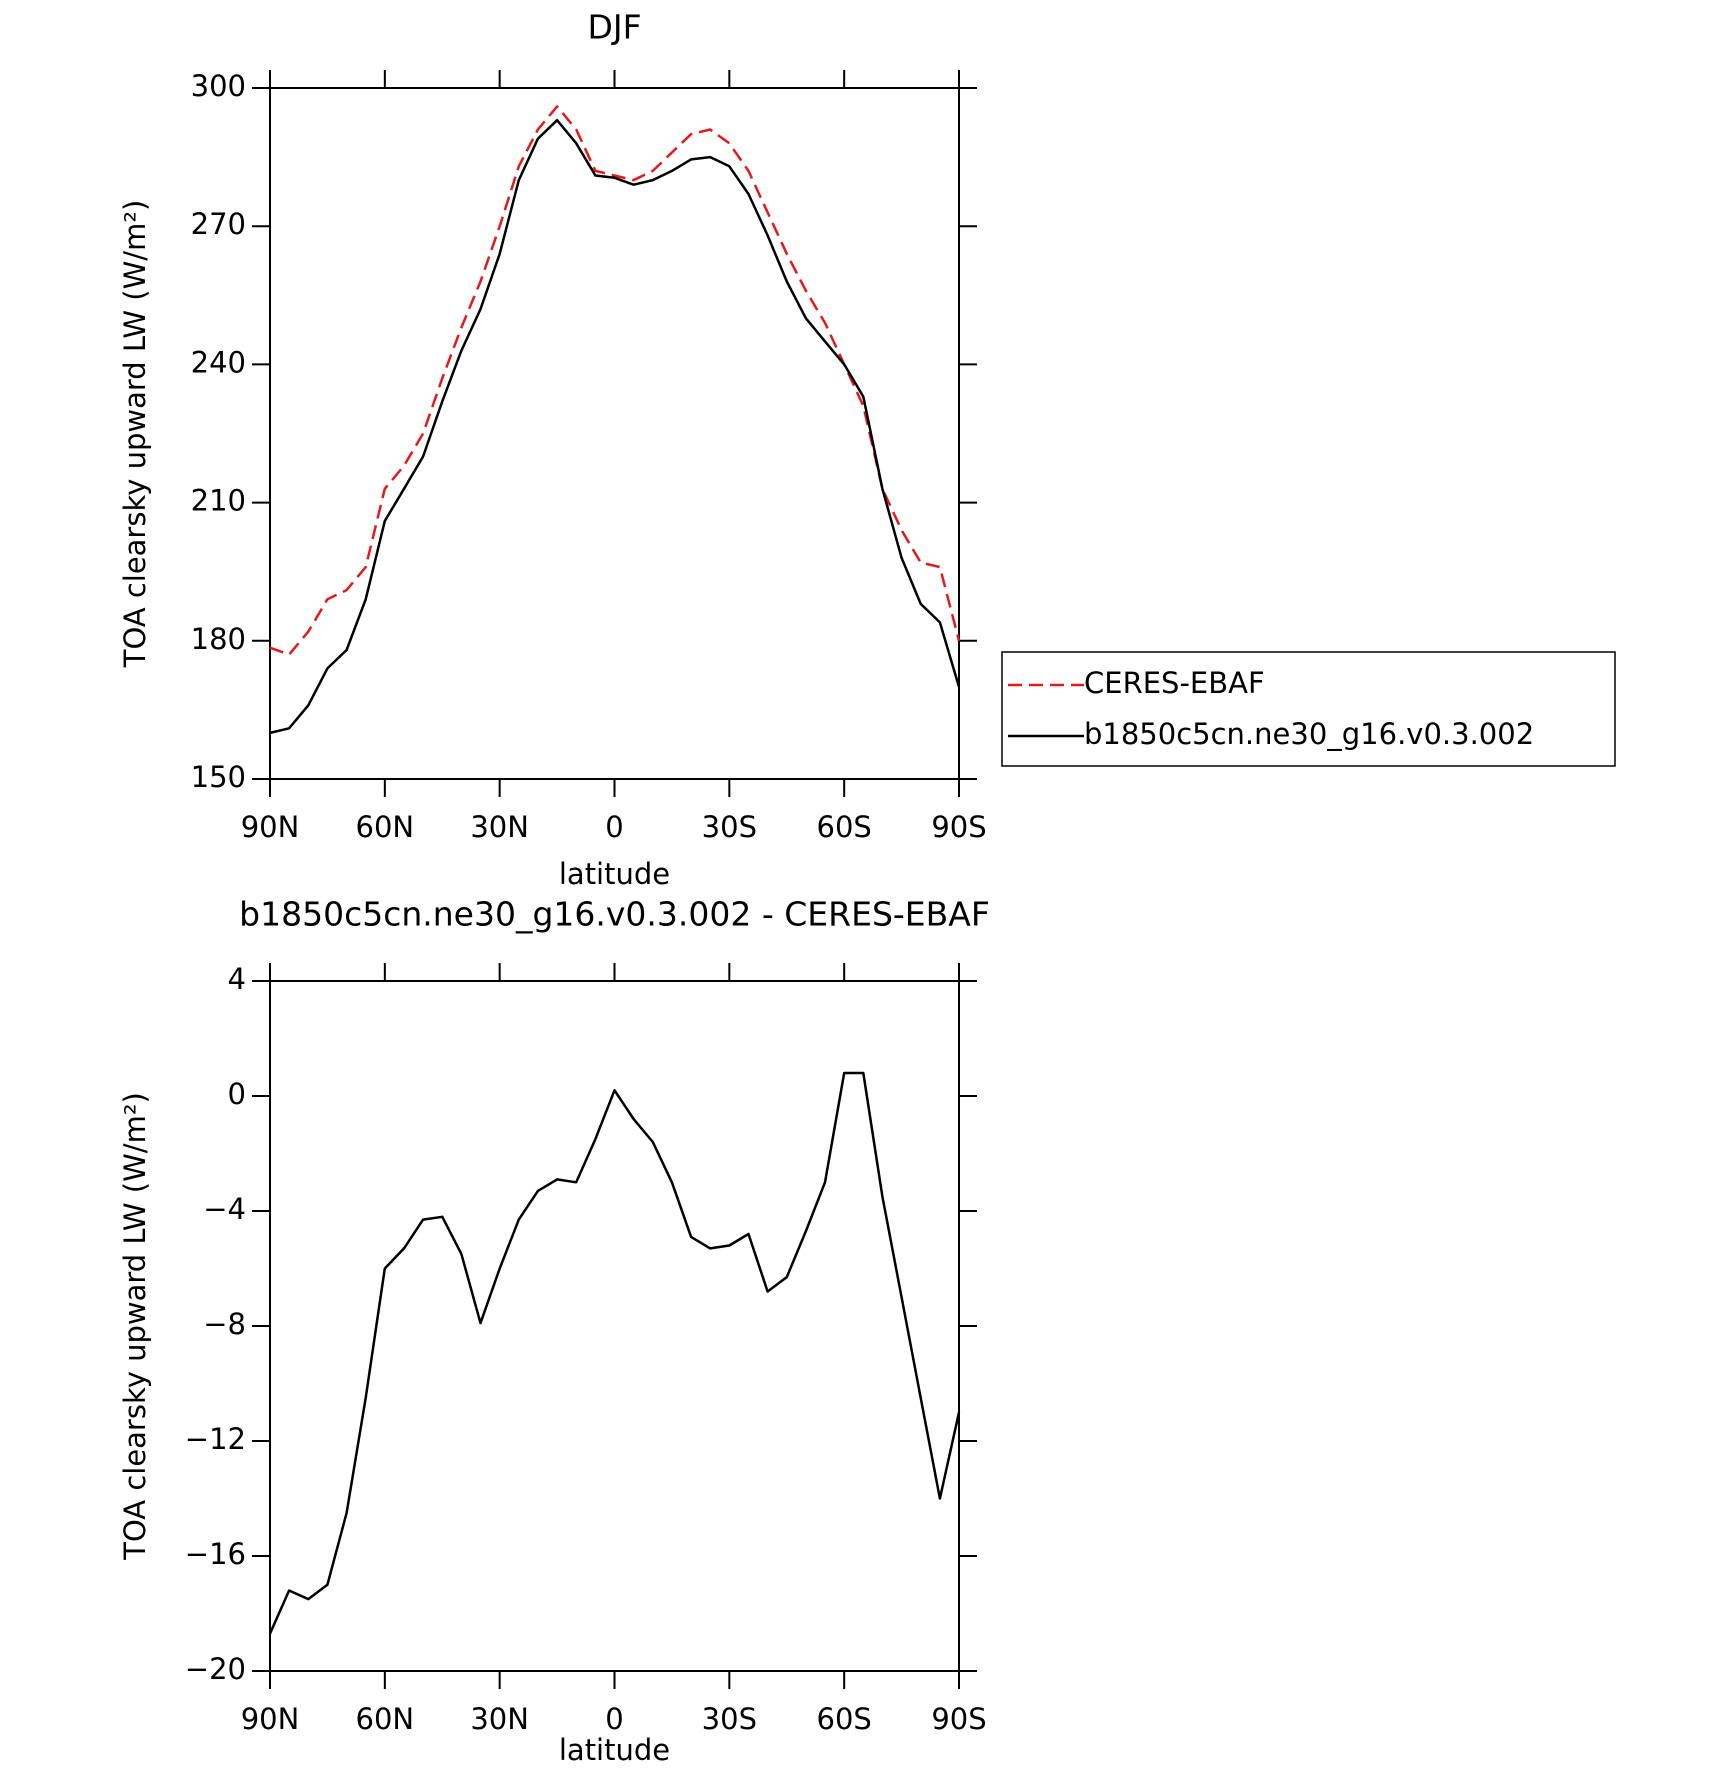  I want to click on legend-box, so click(1308, 709).